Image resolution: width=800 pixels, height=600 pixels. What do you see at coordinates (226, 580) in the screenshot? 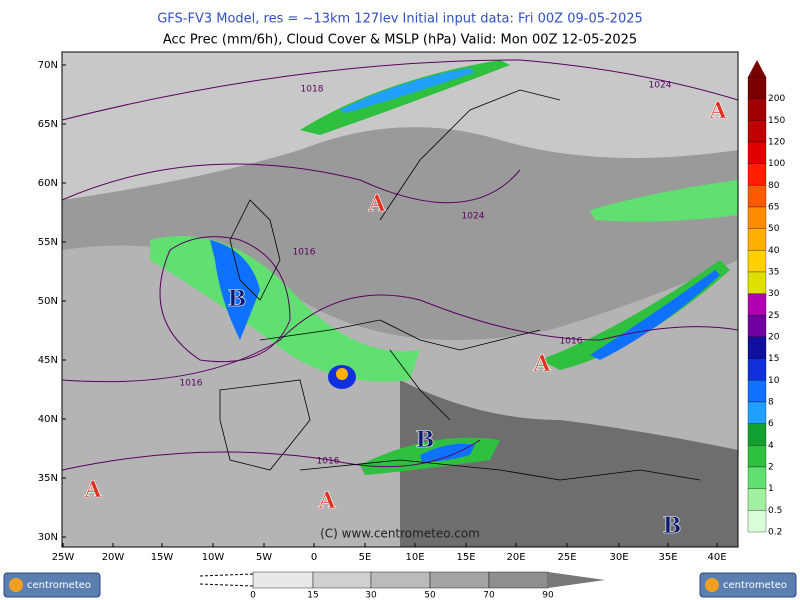
I see `cloud-bar-left-cap` at bounding box center [226, 580].